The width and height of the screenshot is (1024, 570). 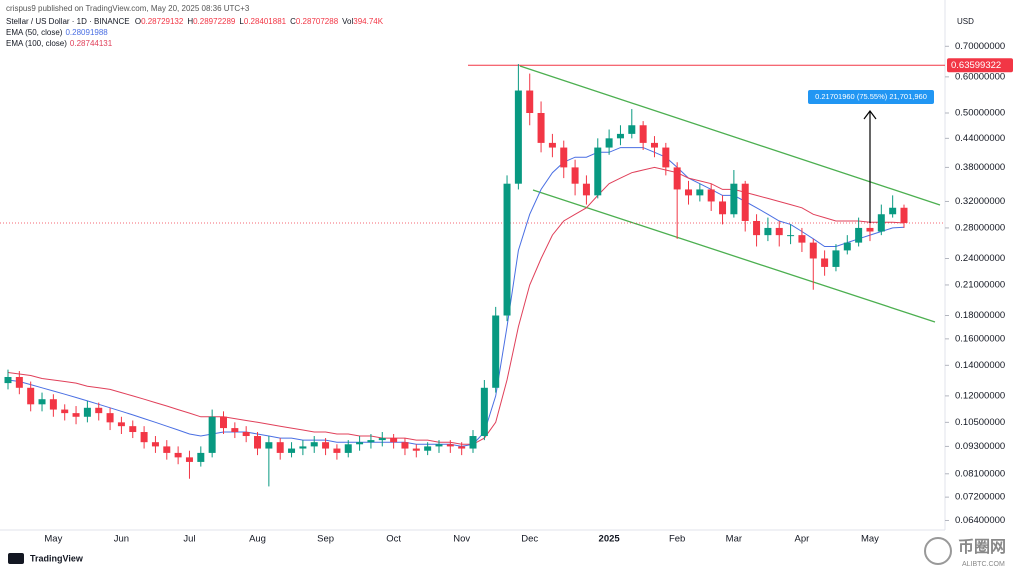 What do you see at coordinates (241, 21) in the screenshot?
I see `ohlc-label: L` at bounding box center [241, 21].